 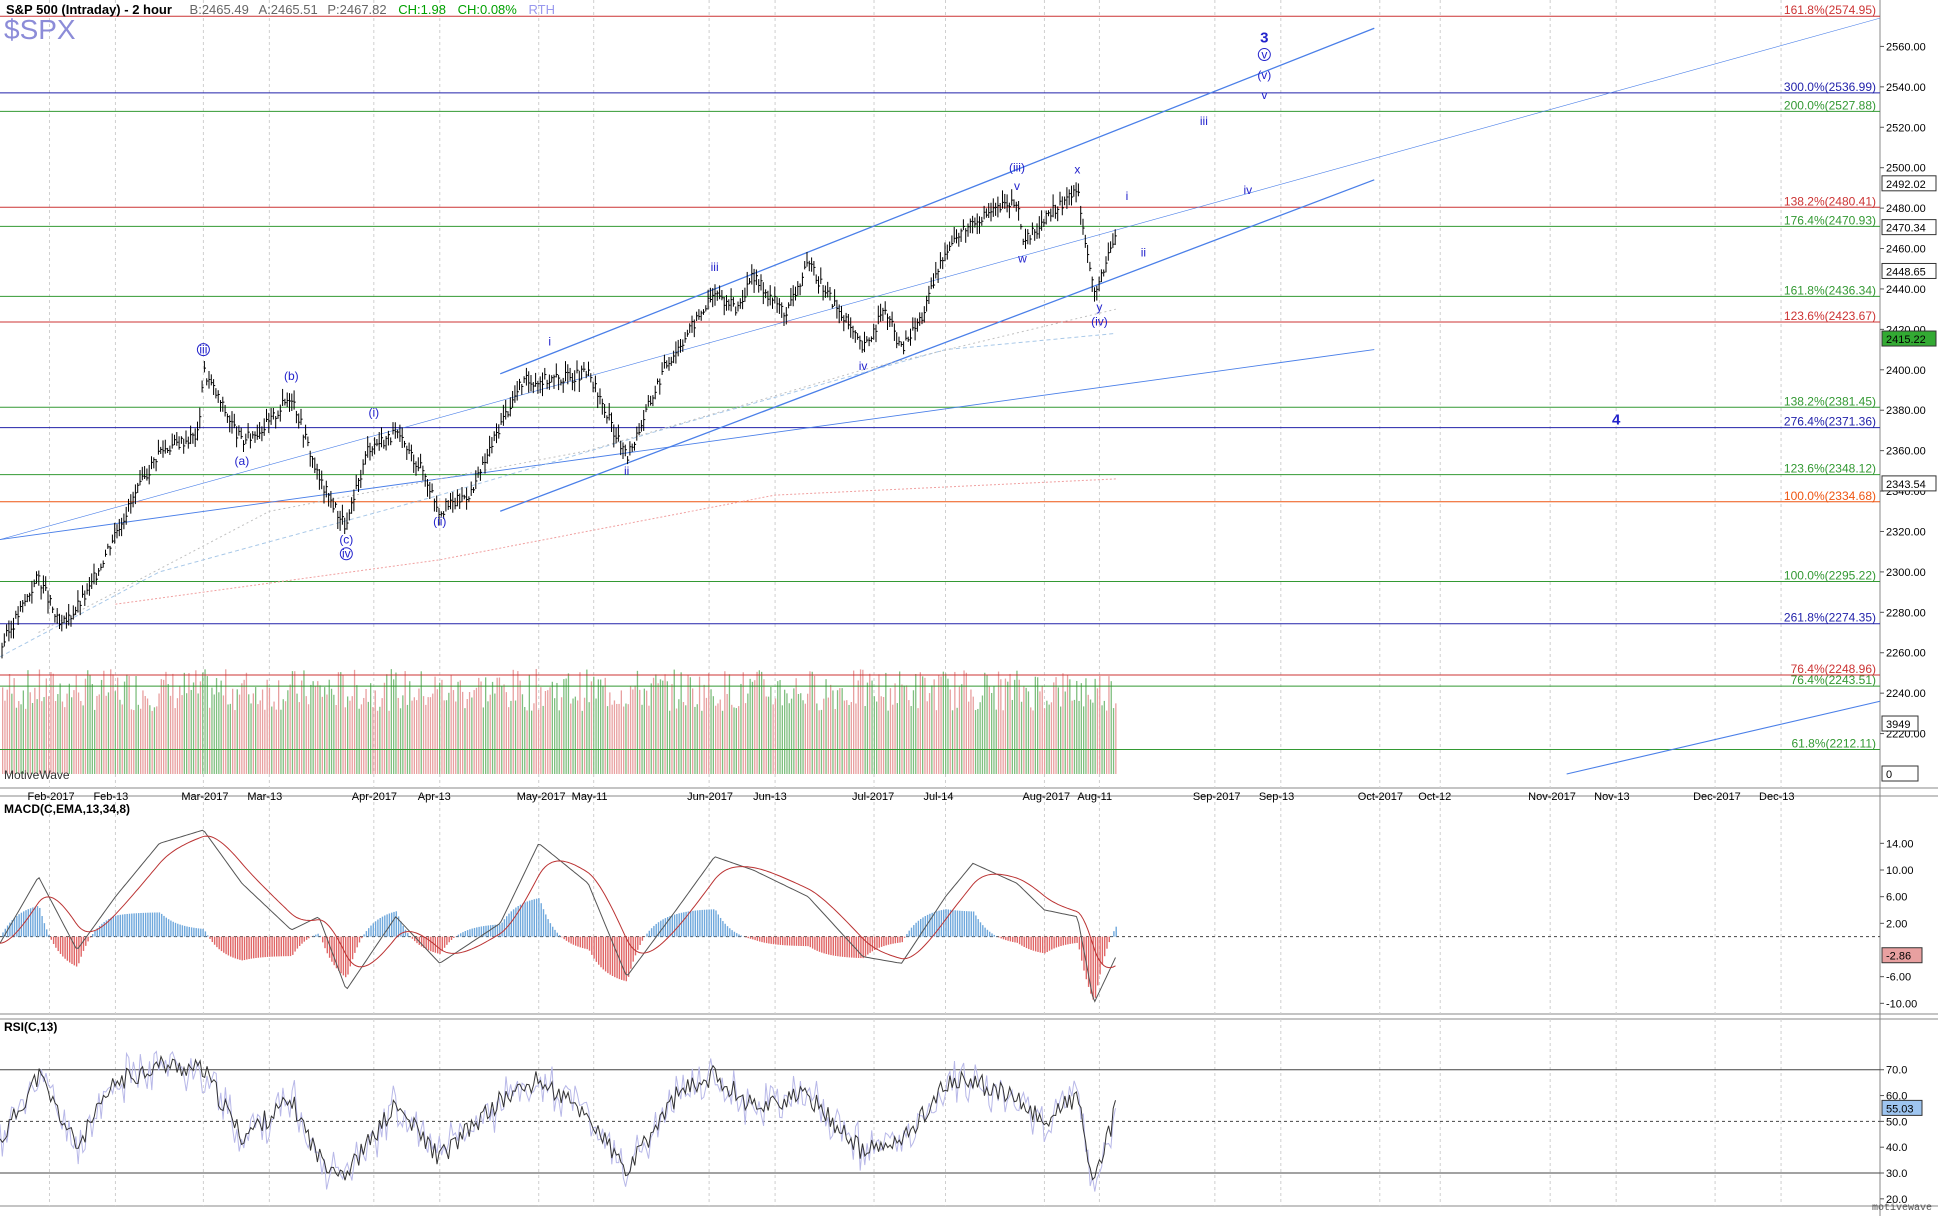 What do you see at coordinates (1094, 797) in the screenshot?
I see `x-tick-label: Aug-11` at bounding box center [1094, 797].